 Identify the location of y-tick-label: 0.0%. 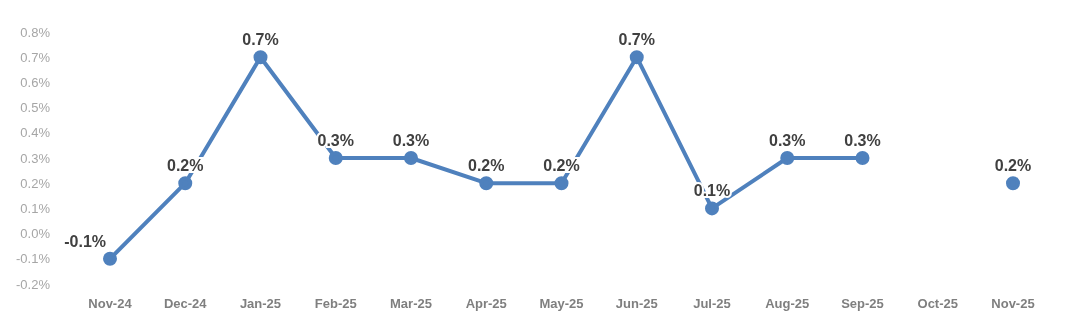
(35, 234).